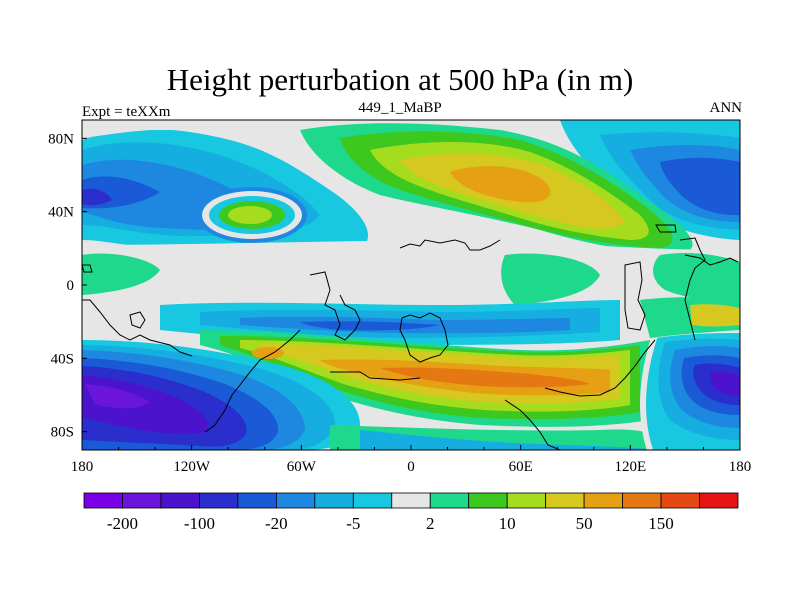 The width and height of the screenshot is (800, 600). What do you see at coordinates (192, 467) in the screenshot?
I see `x-tick-label: 120W` at bounding box center [192, 467].